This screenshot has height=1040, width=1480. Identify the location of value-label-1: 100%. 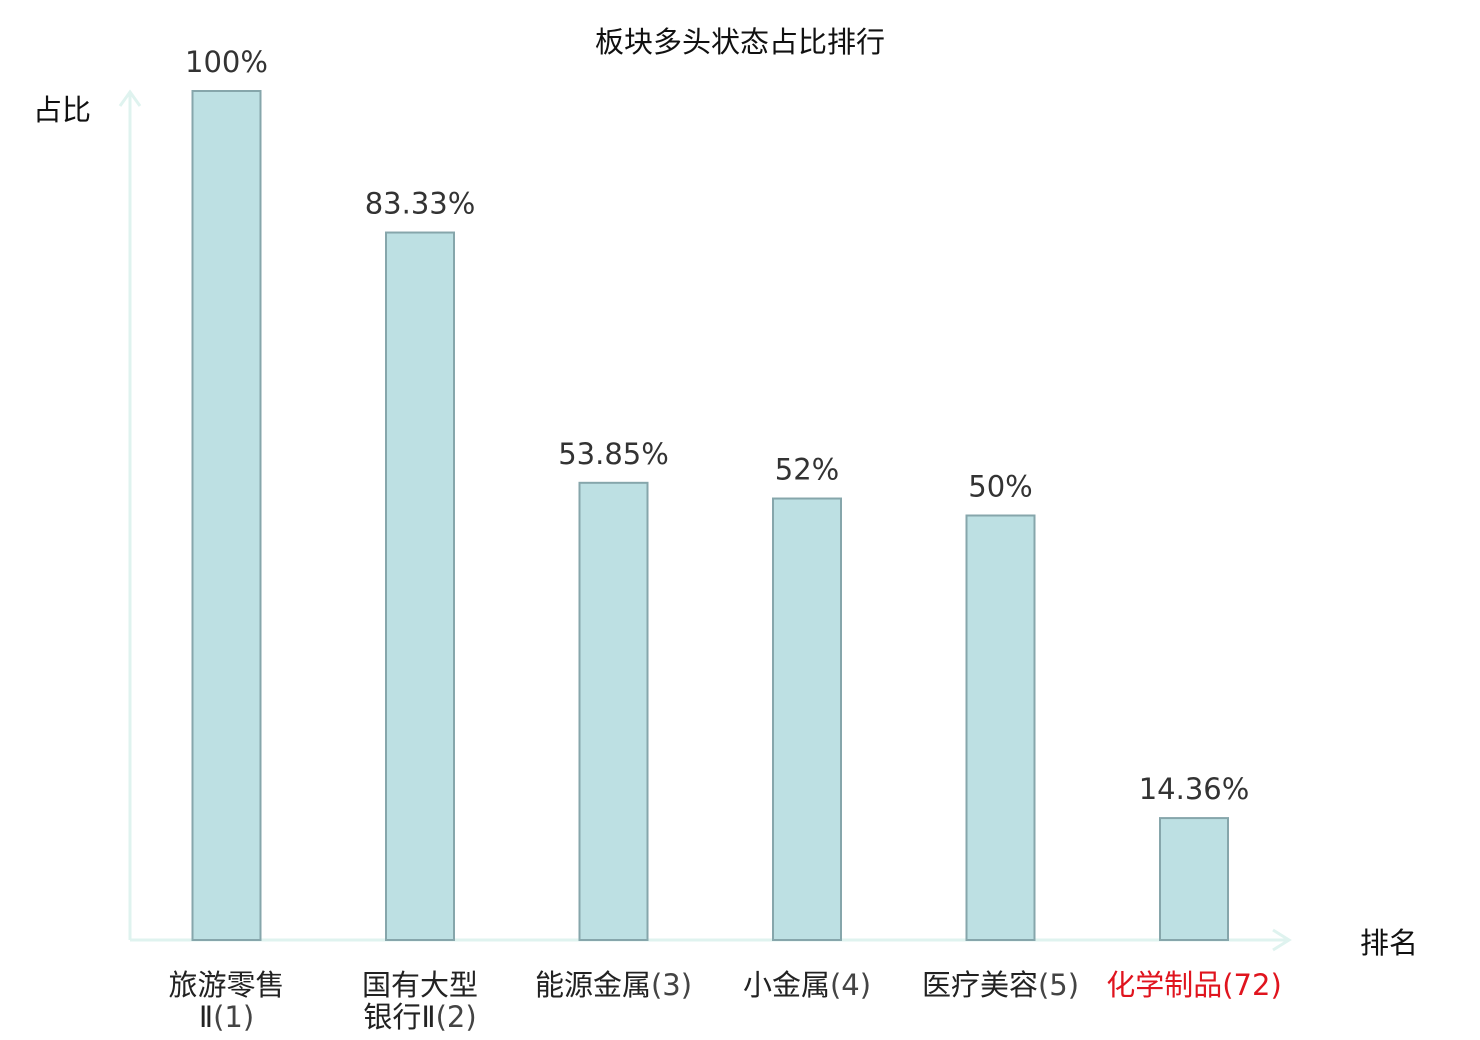
(226, 62).